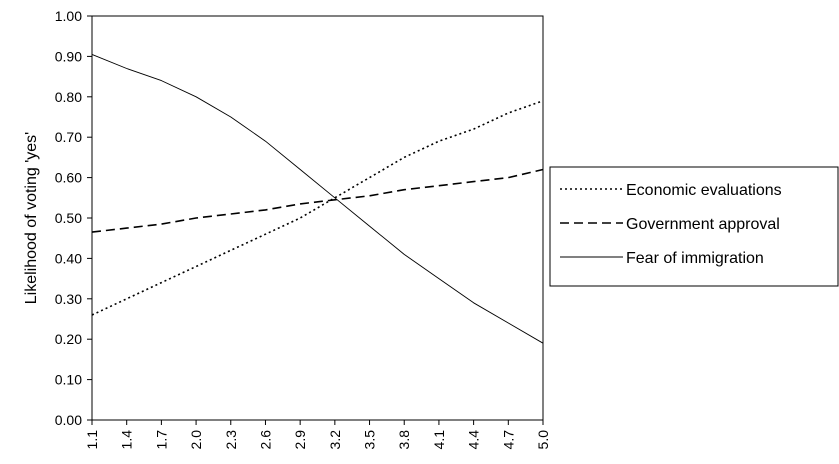 The height and width of the screenshot is (464, 839). I want to click on x-tick-label: 4.4, so click(474, 440).